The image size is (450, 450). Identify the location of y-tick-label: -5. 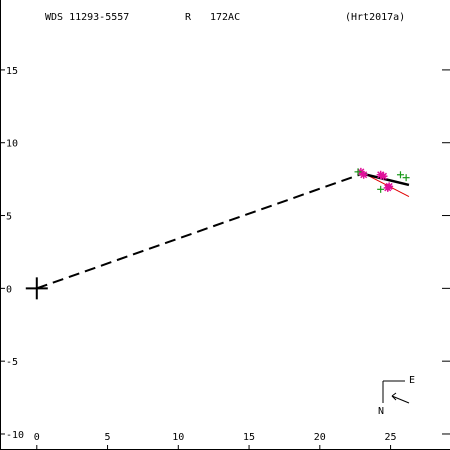
(12, 362).